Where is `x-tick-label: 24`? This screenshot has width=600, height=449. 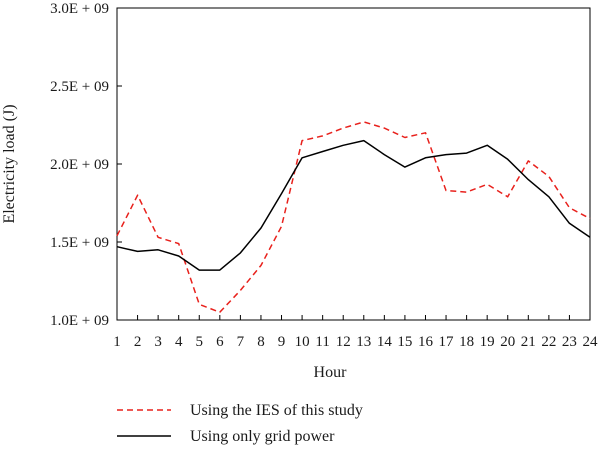 x-tick-label: 24 is located at coordinates (591, 342).